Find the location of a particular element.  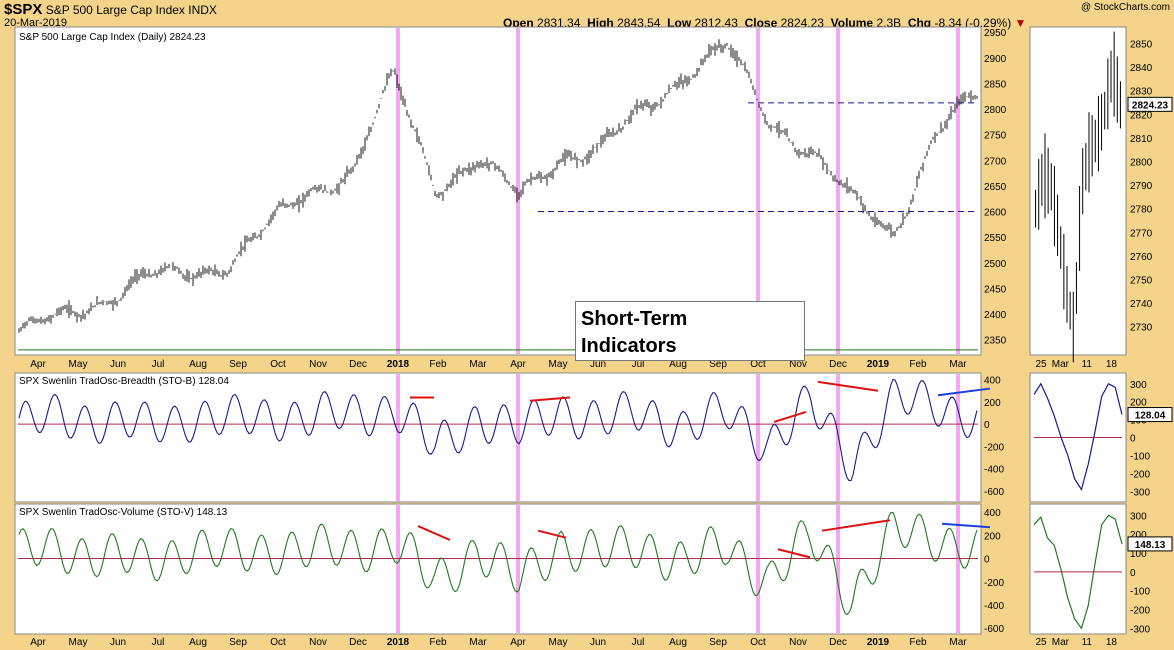

zoom-price-x-tick: Mar is located at coordinates (1061, 364).